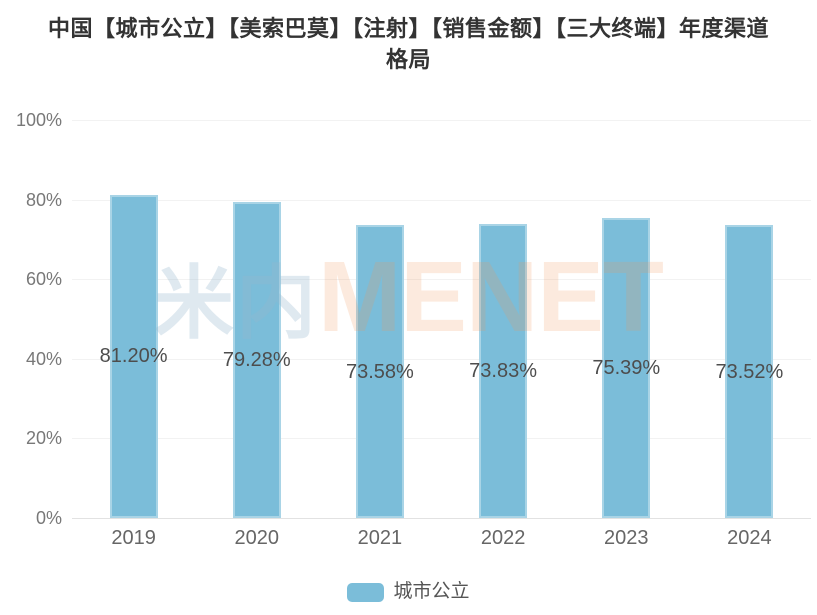 This screenshot has height=615, width=817. Describe the element at coordinates (626, 538) in the screenshot. I see `x-tick-label-2023: 2023` at that location.